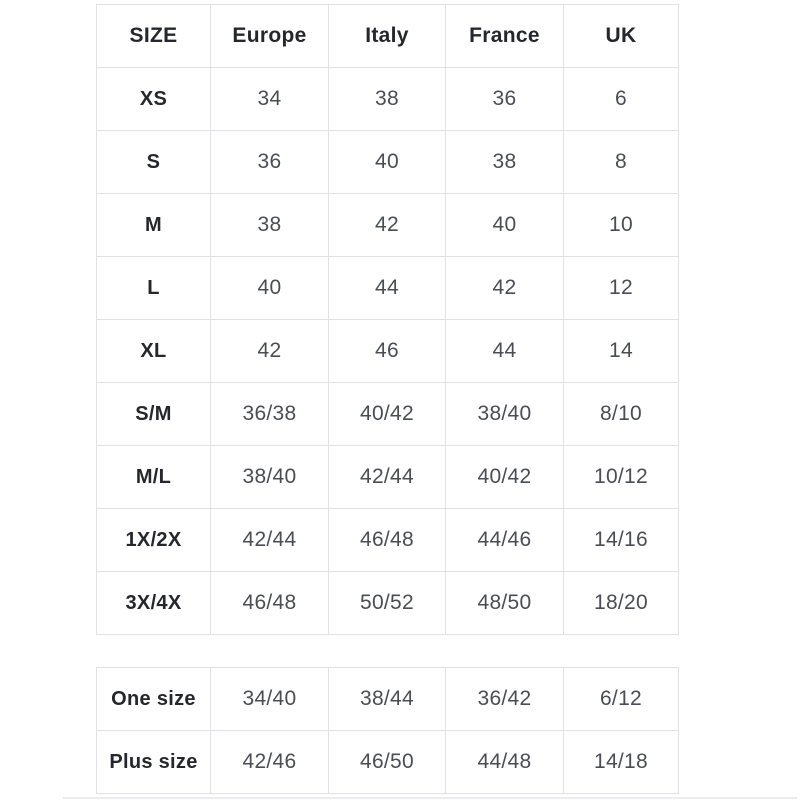  I want to click on size-value: 14, so click(621, 351).